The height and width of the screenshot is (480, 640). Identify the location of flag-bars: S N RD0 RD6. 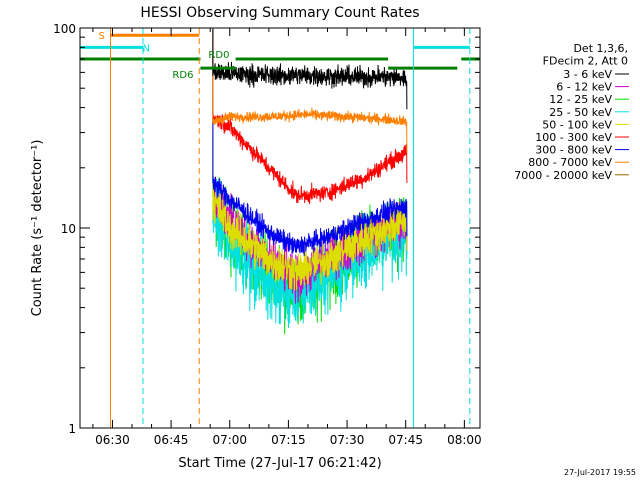
(280, 56).